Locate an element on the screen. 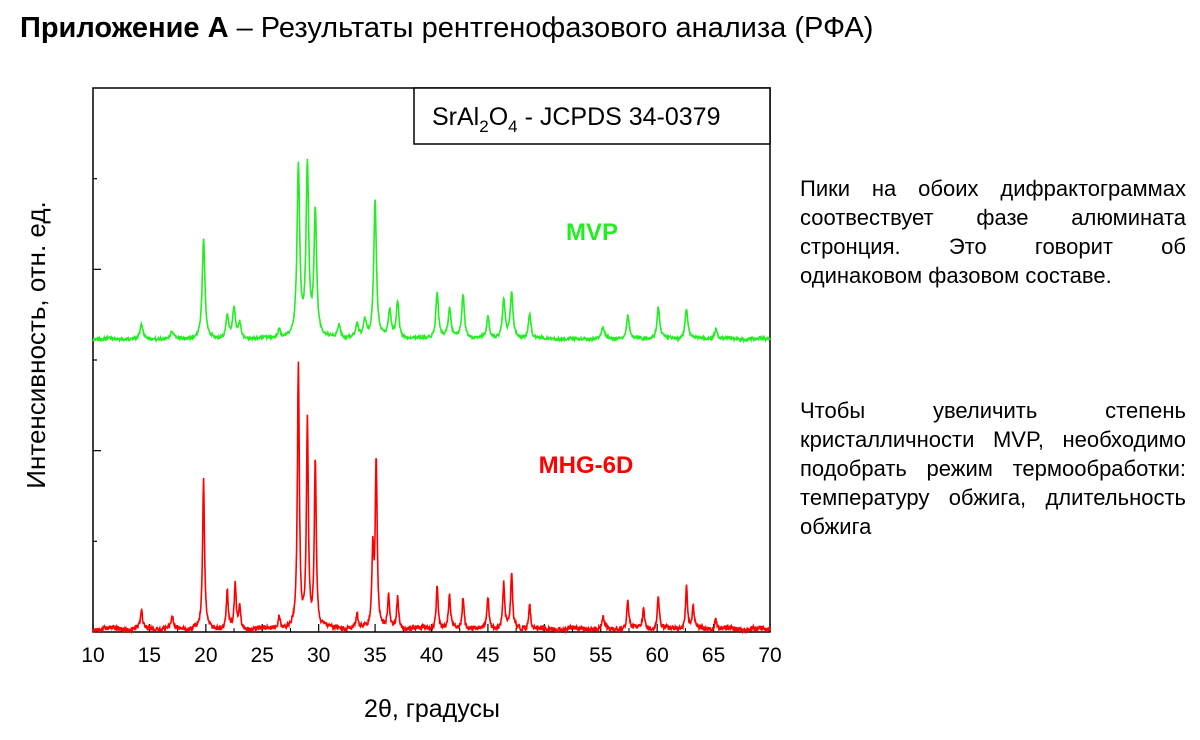  legend-box-text: SrAl2O4 - JCPDS 34-0379 is located at coordinates (576, 119).